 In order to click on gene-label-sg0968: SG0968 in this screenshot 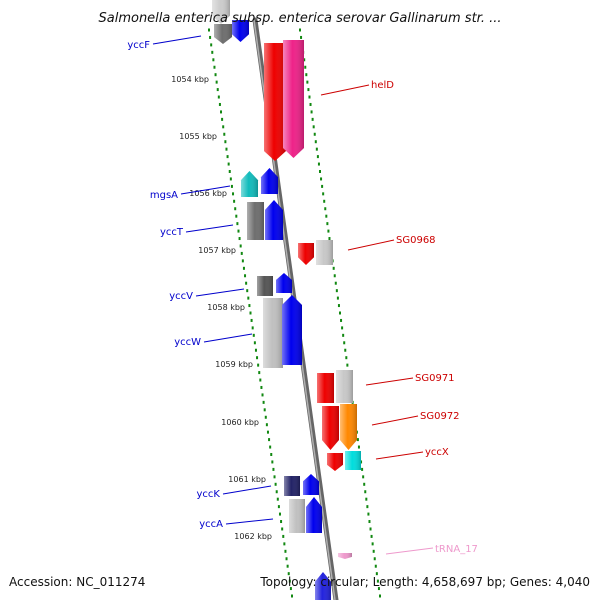, I will do `click(391, 243)`.